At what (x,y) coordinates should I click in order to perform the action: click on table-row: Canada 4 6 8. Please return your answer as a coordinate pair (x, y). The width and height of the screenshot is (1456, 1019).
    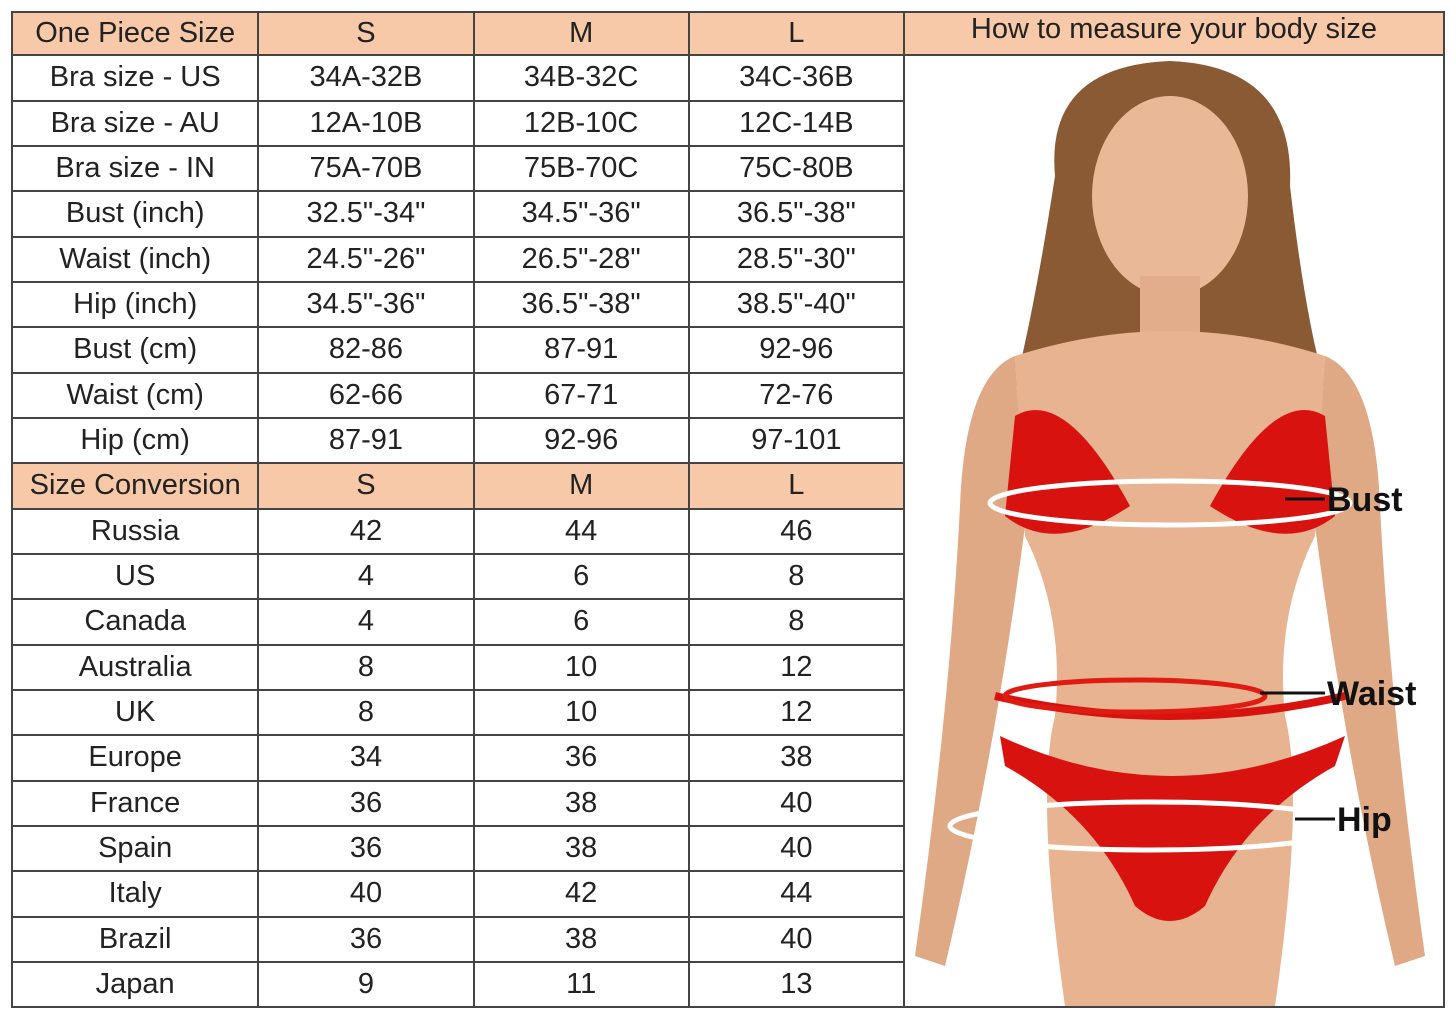
    Looking at the image, I should click on (727, 622).